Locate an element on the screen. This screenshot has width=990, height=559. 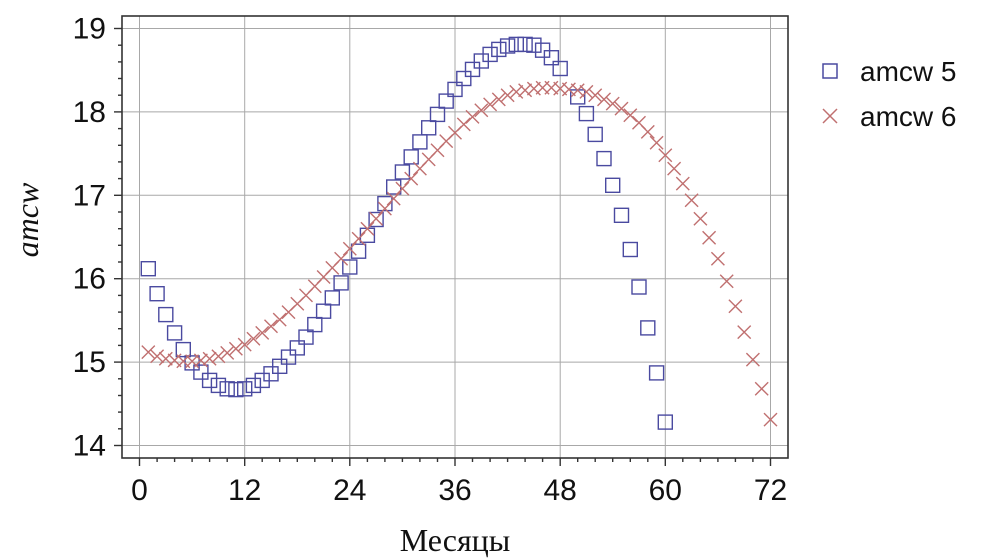
legend-item-amcw-5: amcw 5 is located at coordinates (889, 71).